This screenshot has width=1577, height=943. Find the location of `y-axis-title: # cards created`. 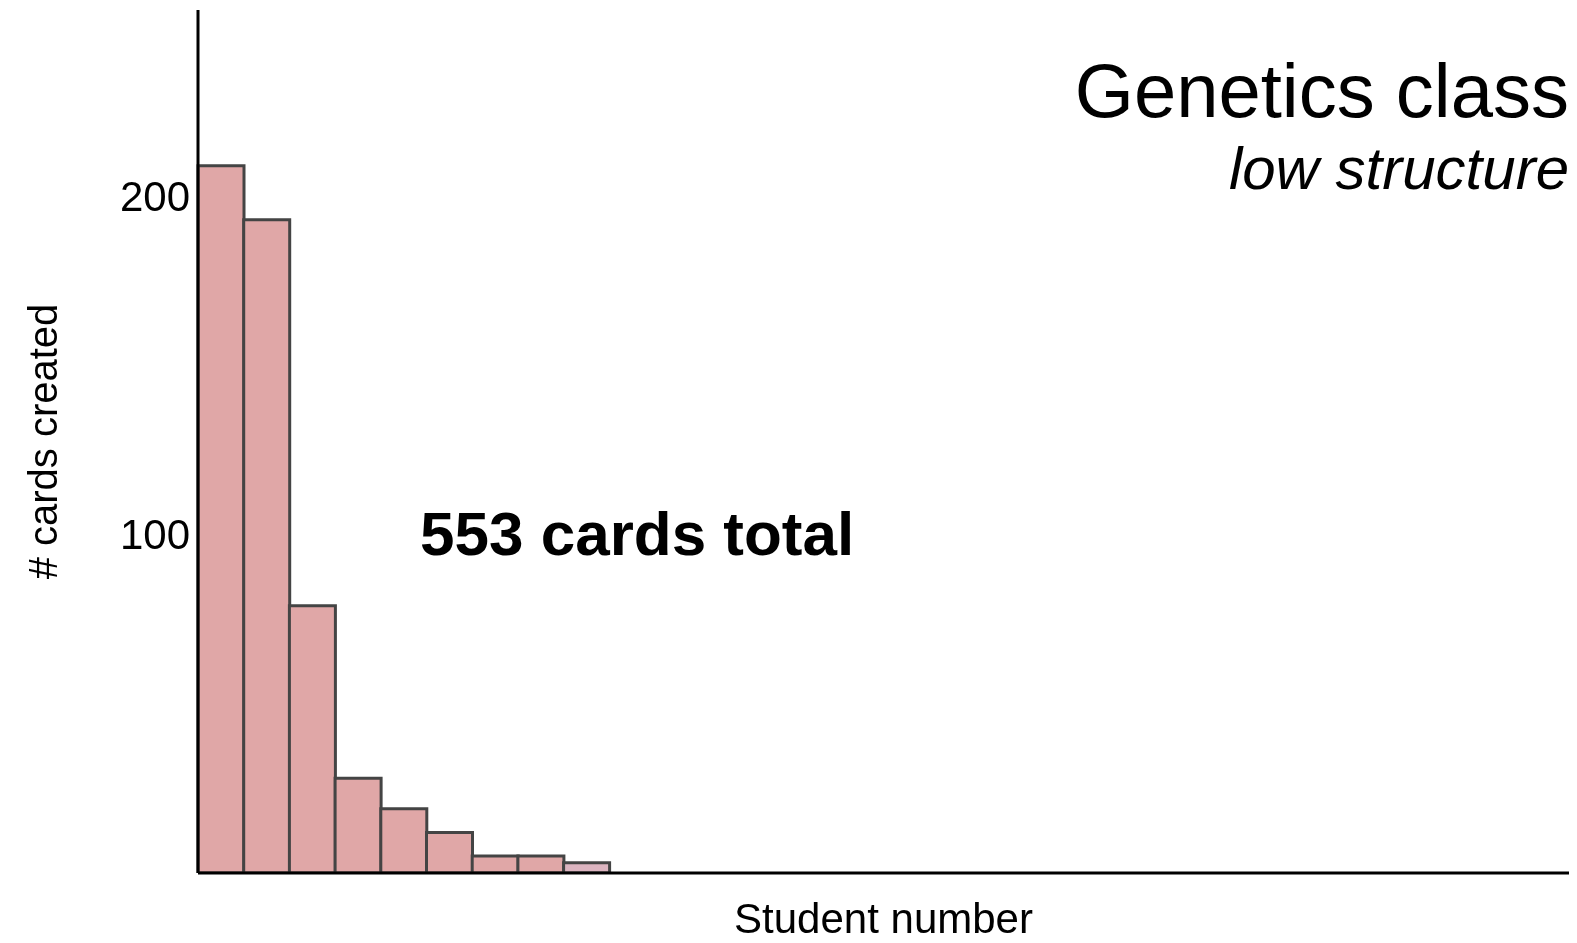

y-axis-title: # cards created is located at coordinates (43, 441).